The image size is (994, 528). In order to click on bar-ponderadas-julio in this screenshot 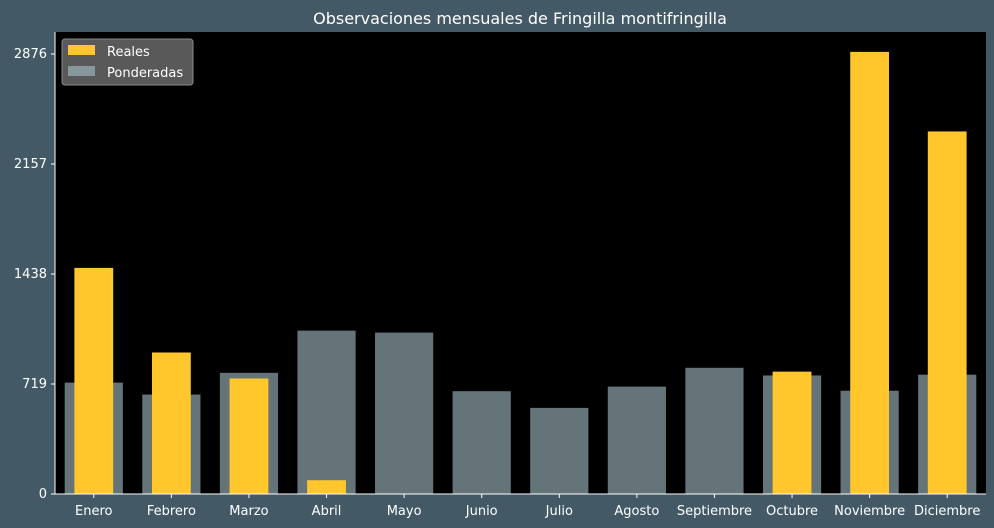, I will do `click(559, 450)`.